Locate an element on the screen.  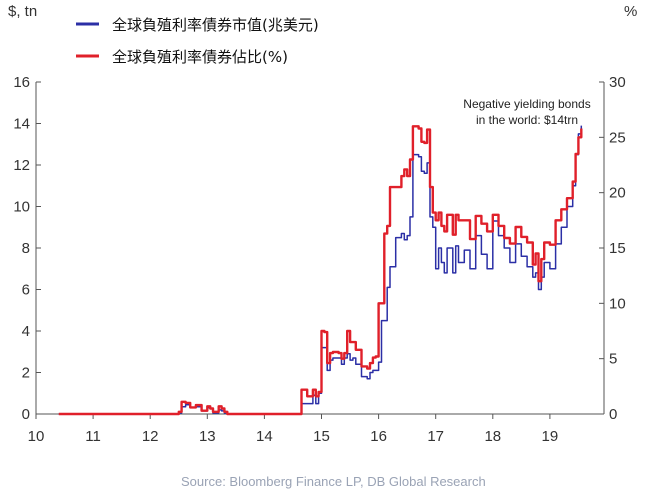
left-axis-unit-label: $, tn is located at coordinates (22, 11).